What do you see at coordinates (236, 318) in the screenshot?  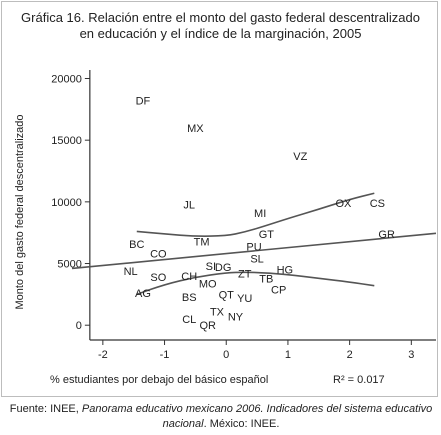 I see `point-label-ny: NY` at bounding box center [236, 318].